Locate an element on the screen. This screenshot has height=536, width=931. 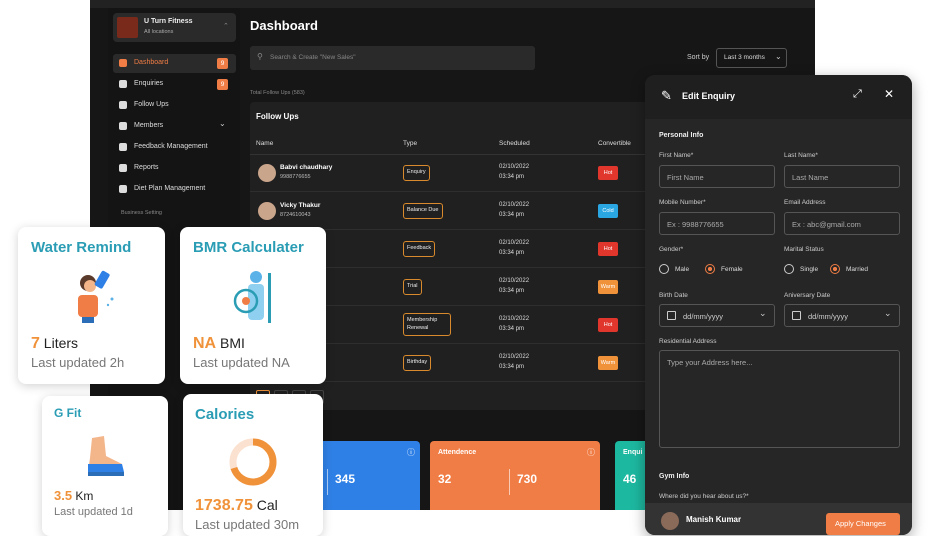
menu-item: Dashboard 9 is located at coordinates (174, 63).